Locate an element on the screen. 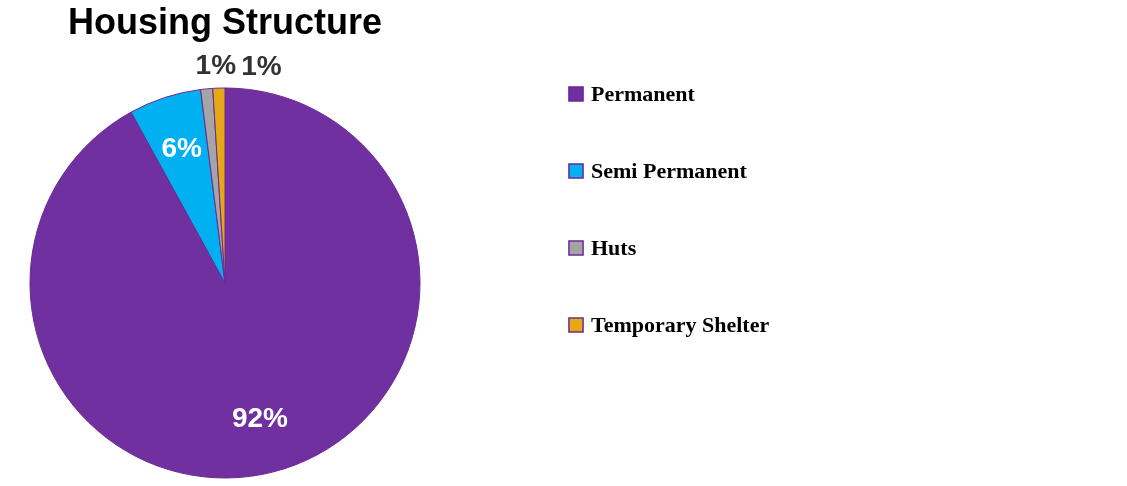 The width and height of the screenshot is (1127, 486). legend-label: Permanent is located at coordinates (643, 93).